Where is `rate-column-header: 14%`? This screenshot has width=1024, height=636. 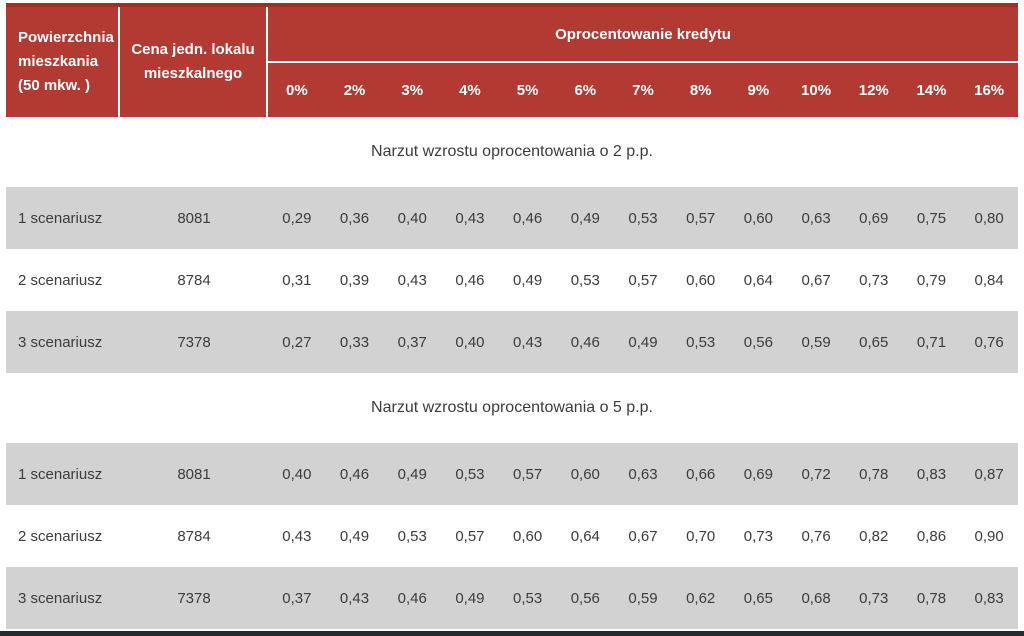
rate-column-header: 14% is located at coordinates (931, 90).